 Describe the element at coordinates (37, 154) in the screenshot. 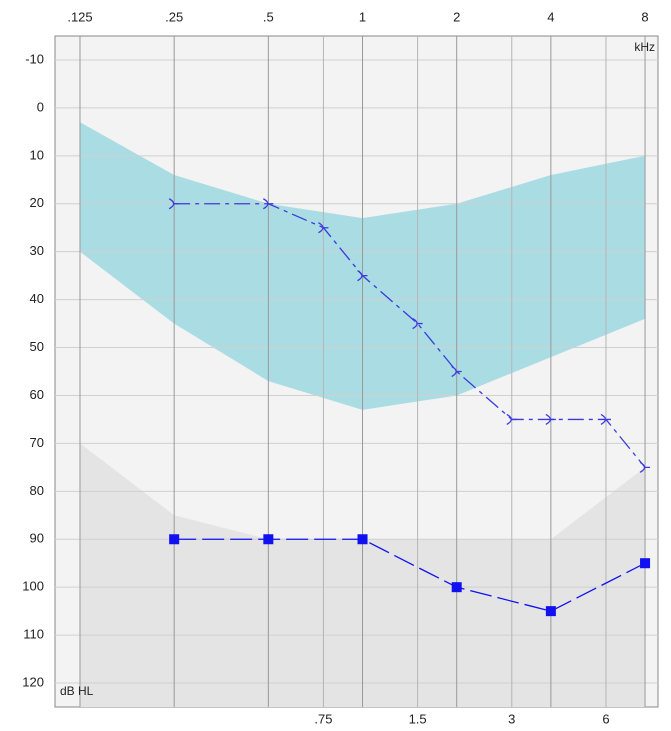

I see `y-tick-label: 10` at that location.